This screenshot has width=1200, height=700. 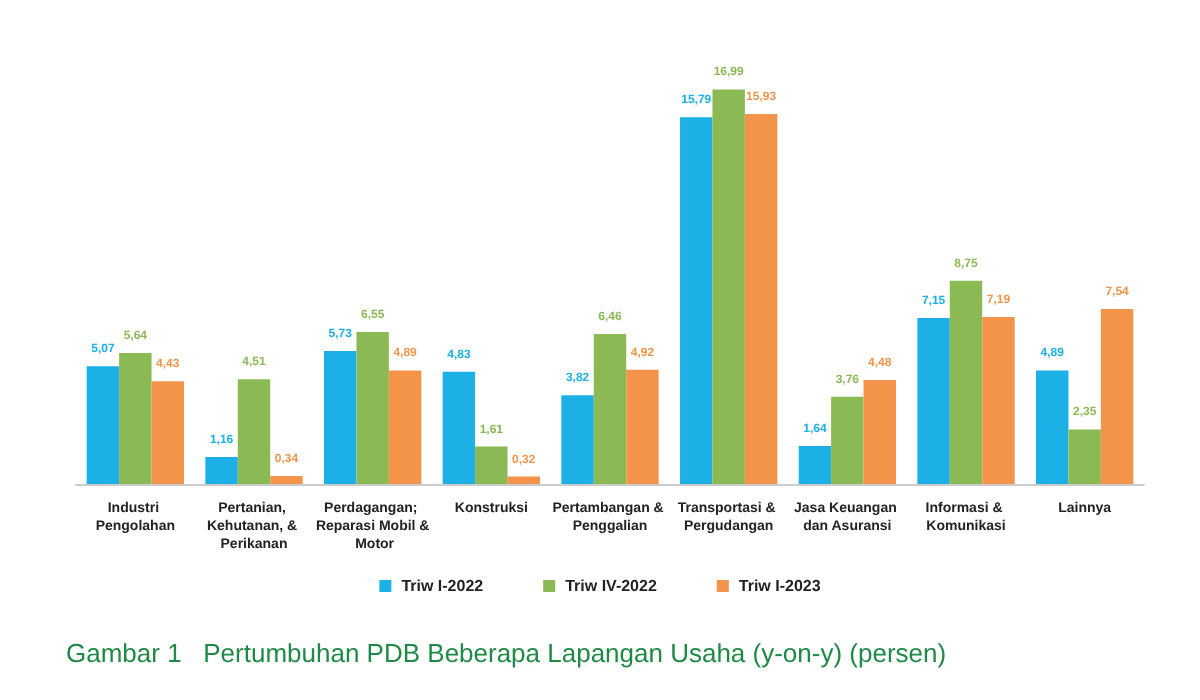 What do you see at coordinates (611, 586) in the screenshot?
I see `legend-label: Triw IV-2022` at bounding box center [611, 586].